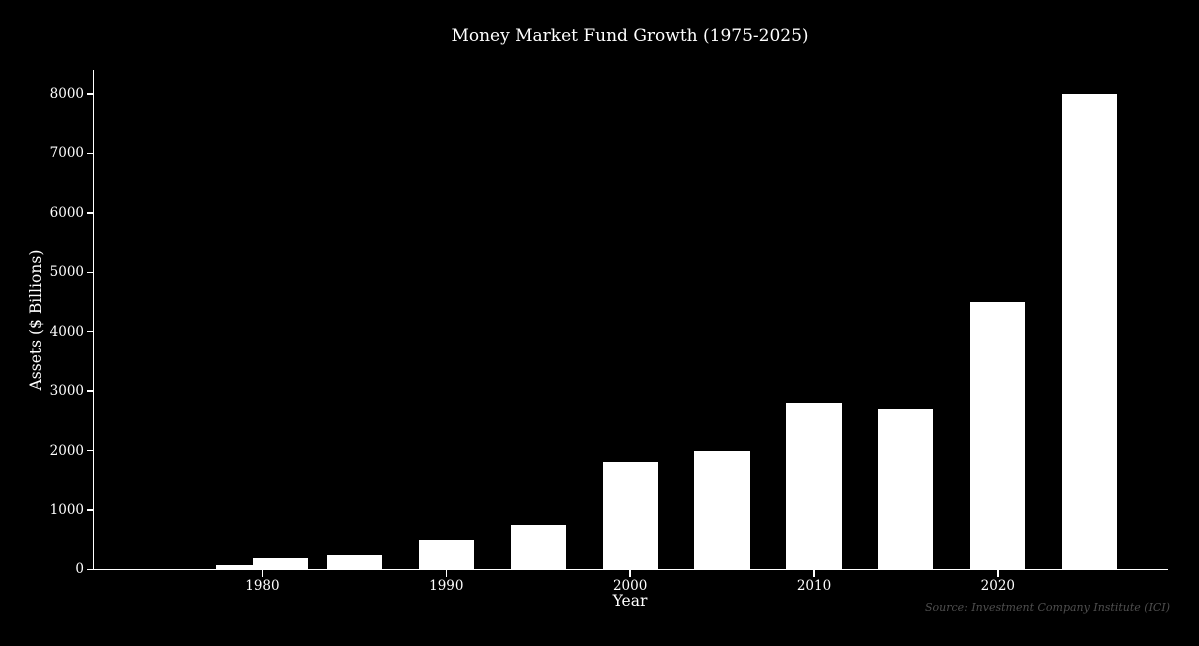  What do you see at coordinates (66, 272) in the screenshot?
I see `y-tick-label: 5000` at bounding box center [66, 272].